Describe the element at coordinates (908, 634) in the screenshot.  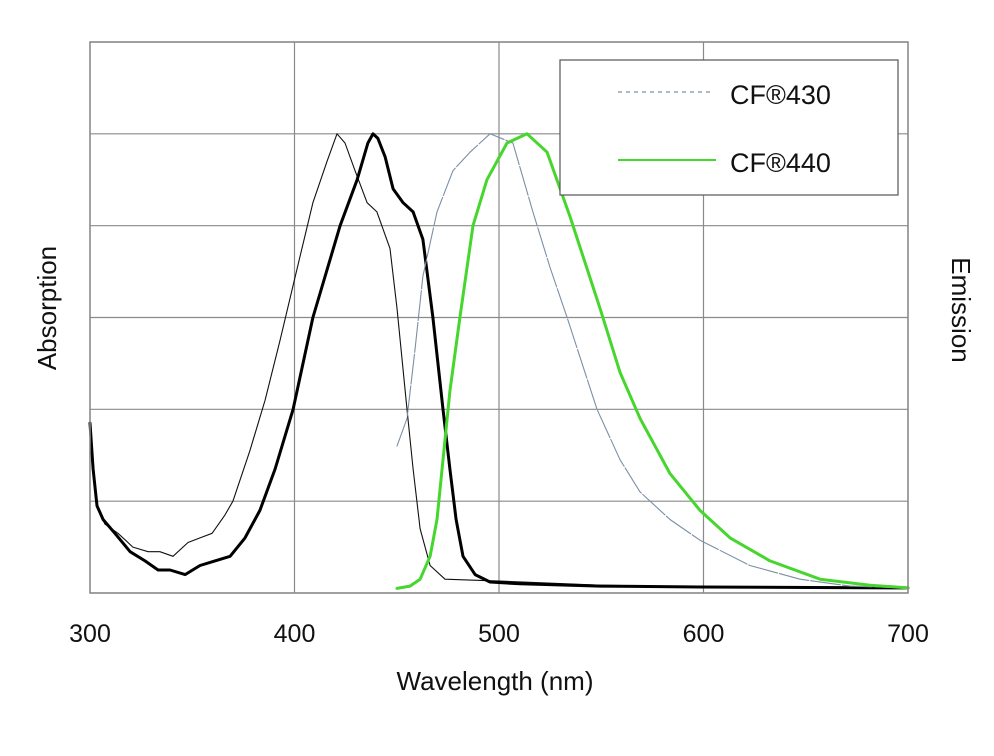
I see `x-tick-label: 700` at that location.